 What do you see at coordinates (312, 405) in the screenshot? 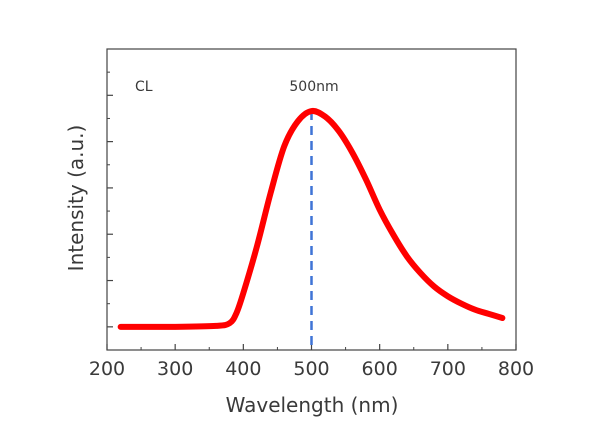
I see `x-axis-label: Wavelength (nm)` at bounding box center [312, 405].